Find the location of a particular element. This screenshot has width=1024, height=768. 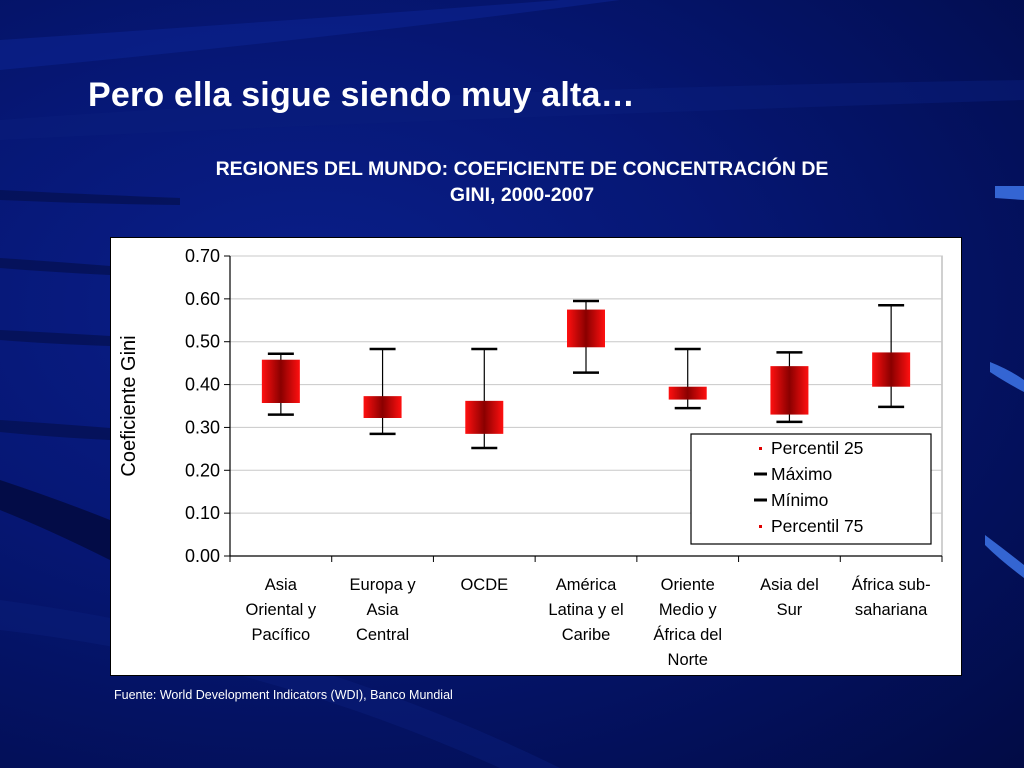

x-category-label: Oriente is located at coordinates (688, 585).